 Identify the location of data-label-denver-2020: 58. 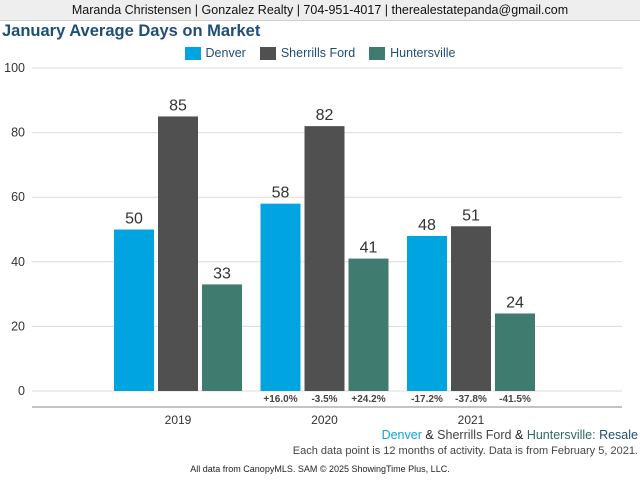
(281, 193).